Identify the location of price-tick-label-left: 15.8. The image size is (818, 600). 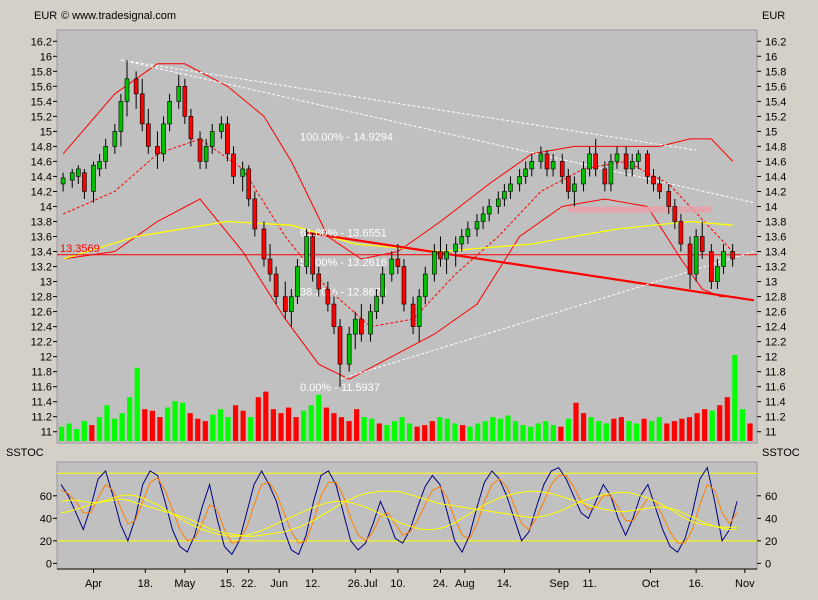
(41, 72).